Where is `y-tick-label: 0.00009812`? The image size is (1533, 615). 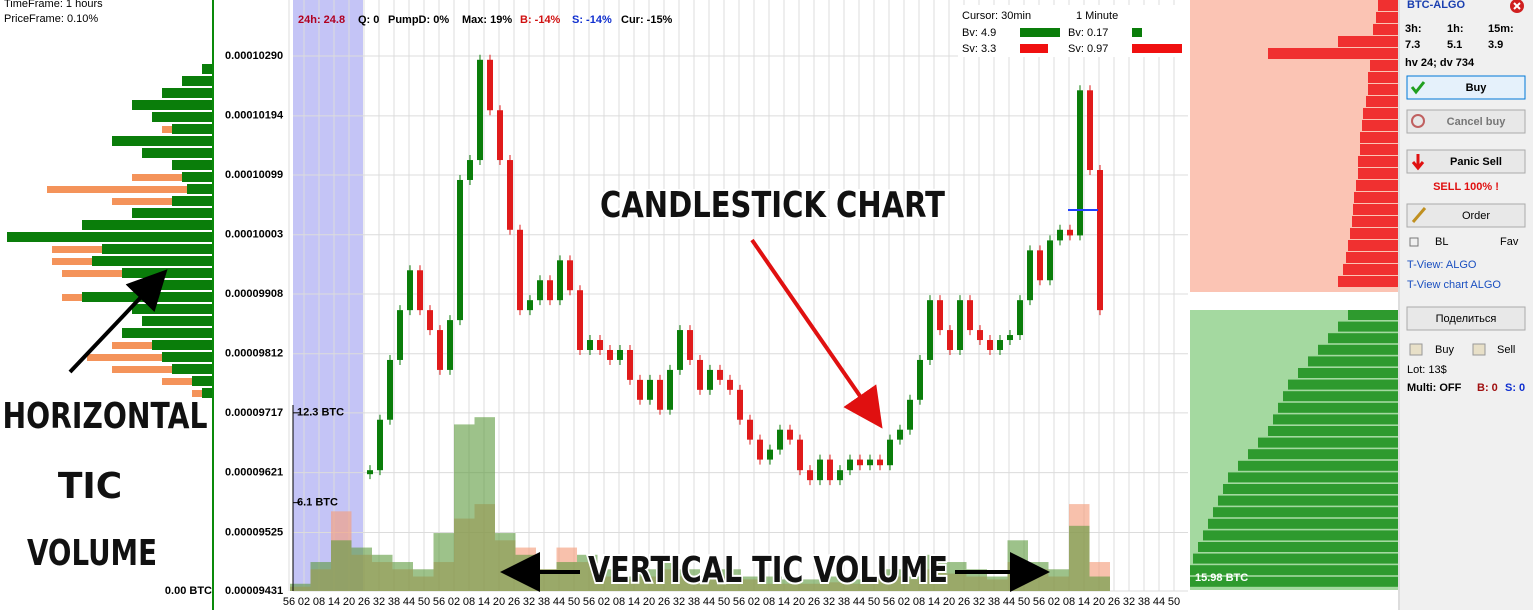 y-tick-label: 0.00009812 is located at coordinates (254, 354).